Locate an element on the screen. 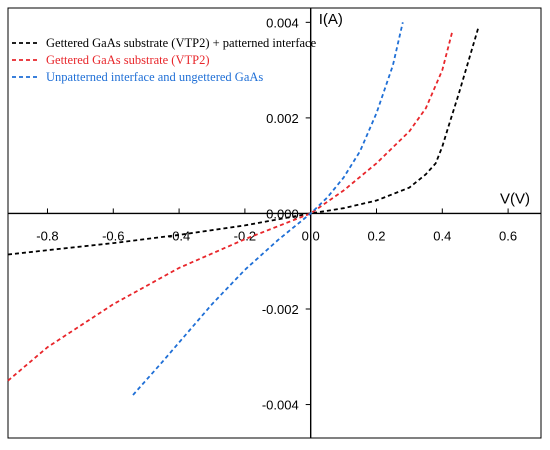  legend-label-2: Gettered GaAs substrate (VTP2) is located at coordinates (128, 60).